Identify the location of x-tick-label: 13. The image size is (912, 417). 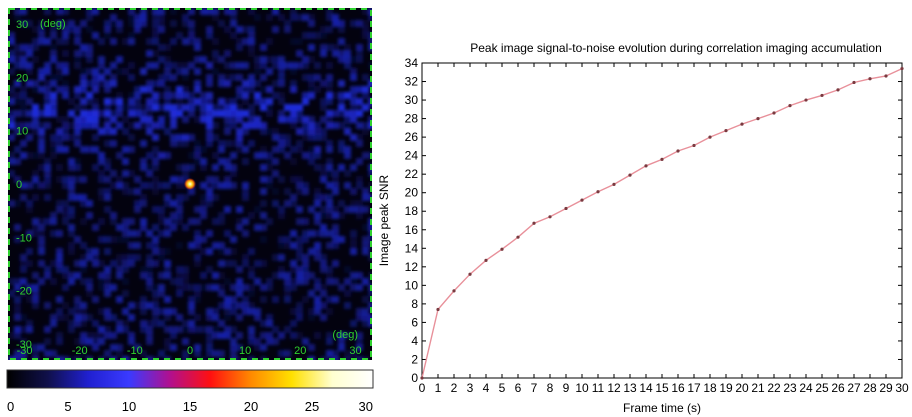
(630, 388).